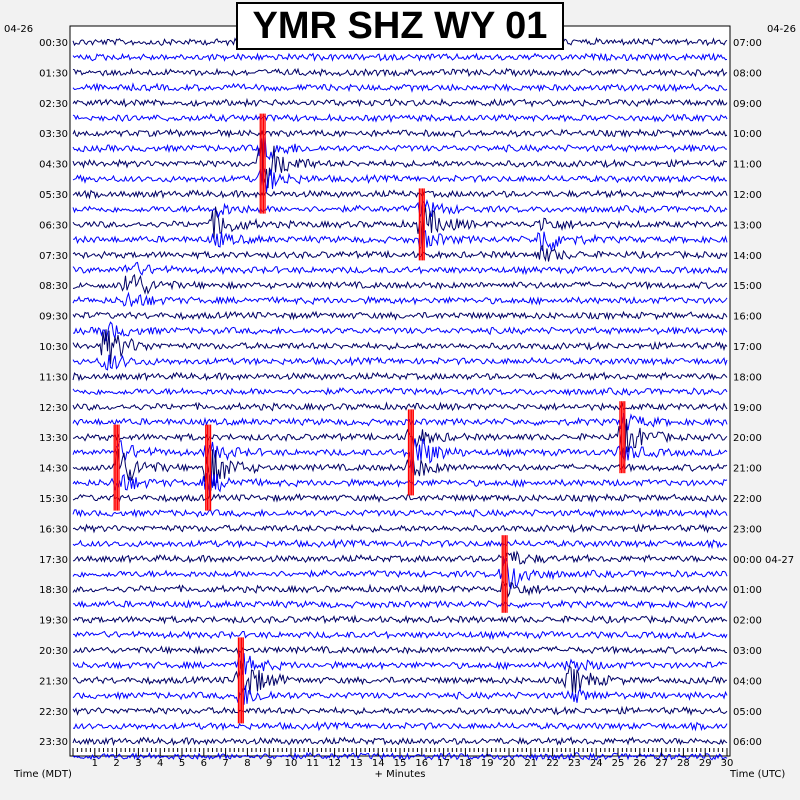 The image size is (800, 800). Describe the element at coordinates (53, 651) in the screenshot. I see `left-time-label: 20:30` at that location.